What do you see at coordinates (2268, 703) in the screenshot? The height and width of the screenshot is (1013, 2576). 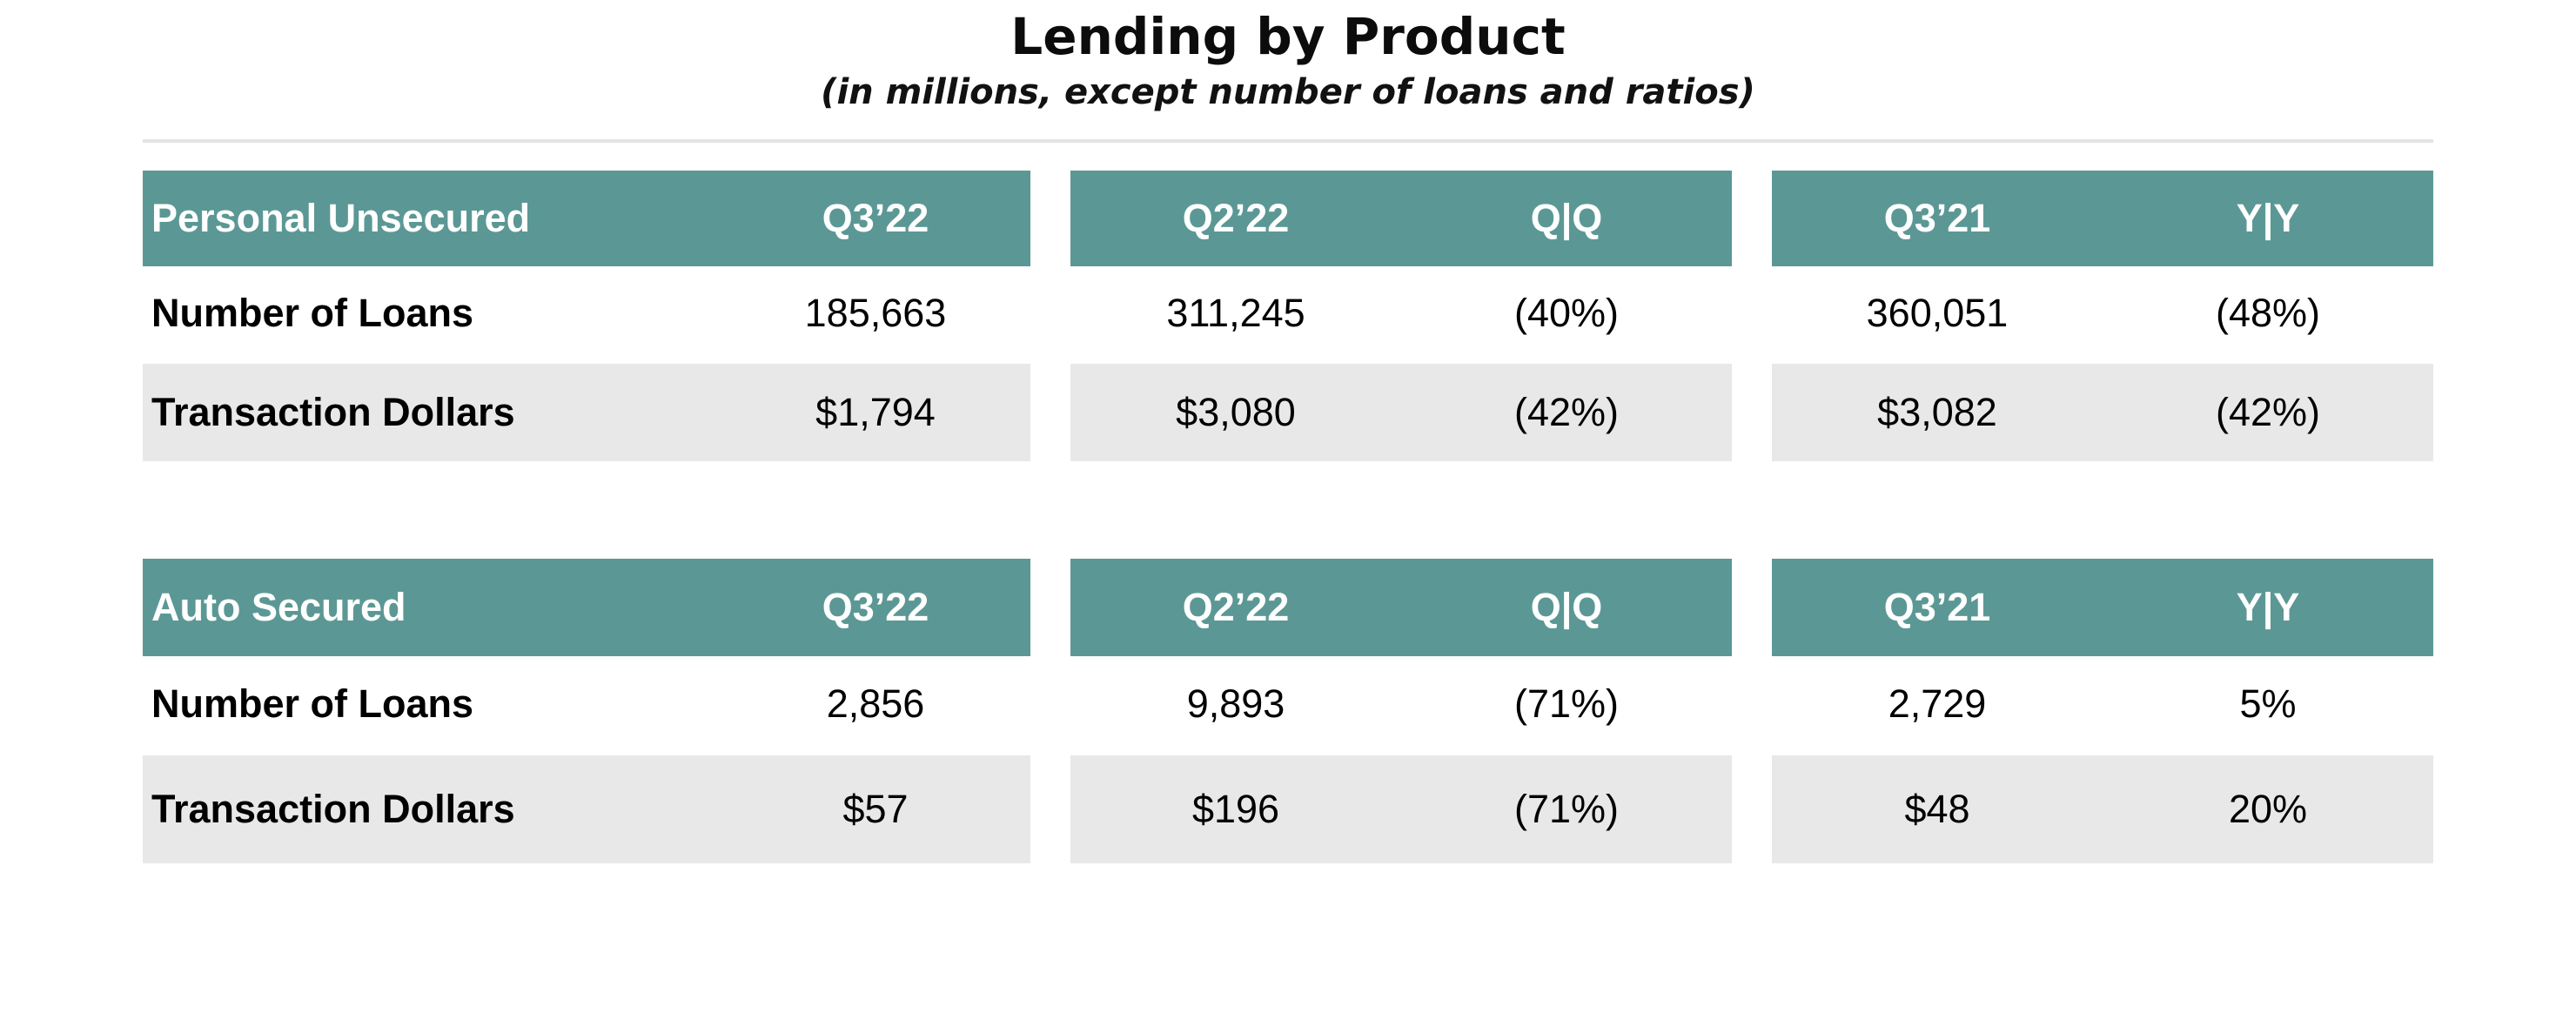 I see `table-cell: 5%` at bounding box center [2268, 703].